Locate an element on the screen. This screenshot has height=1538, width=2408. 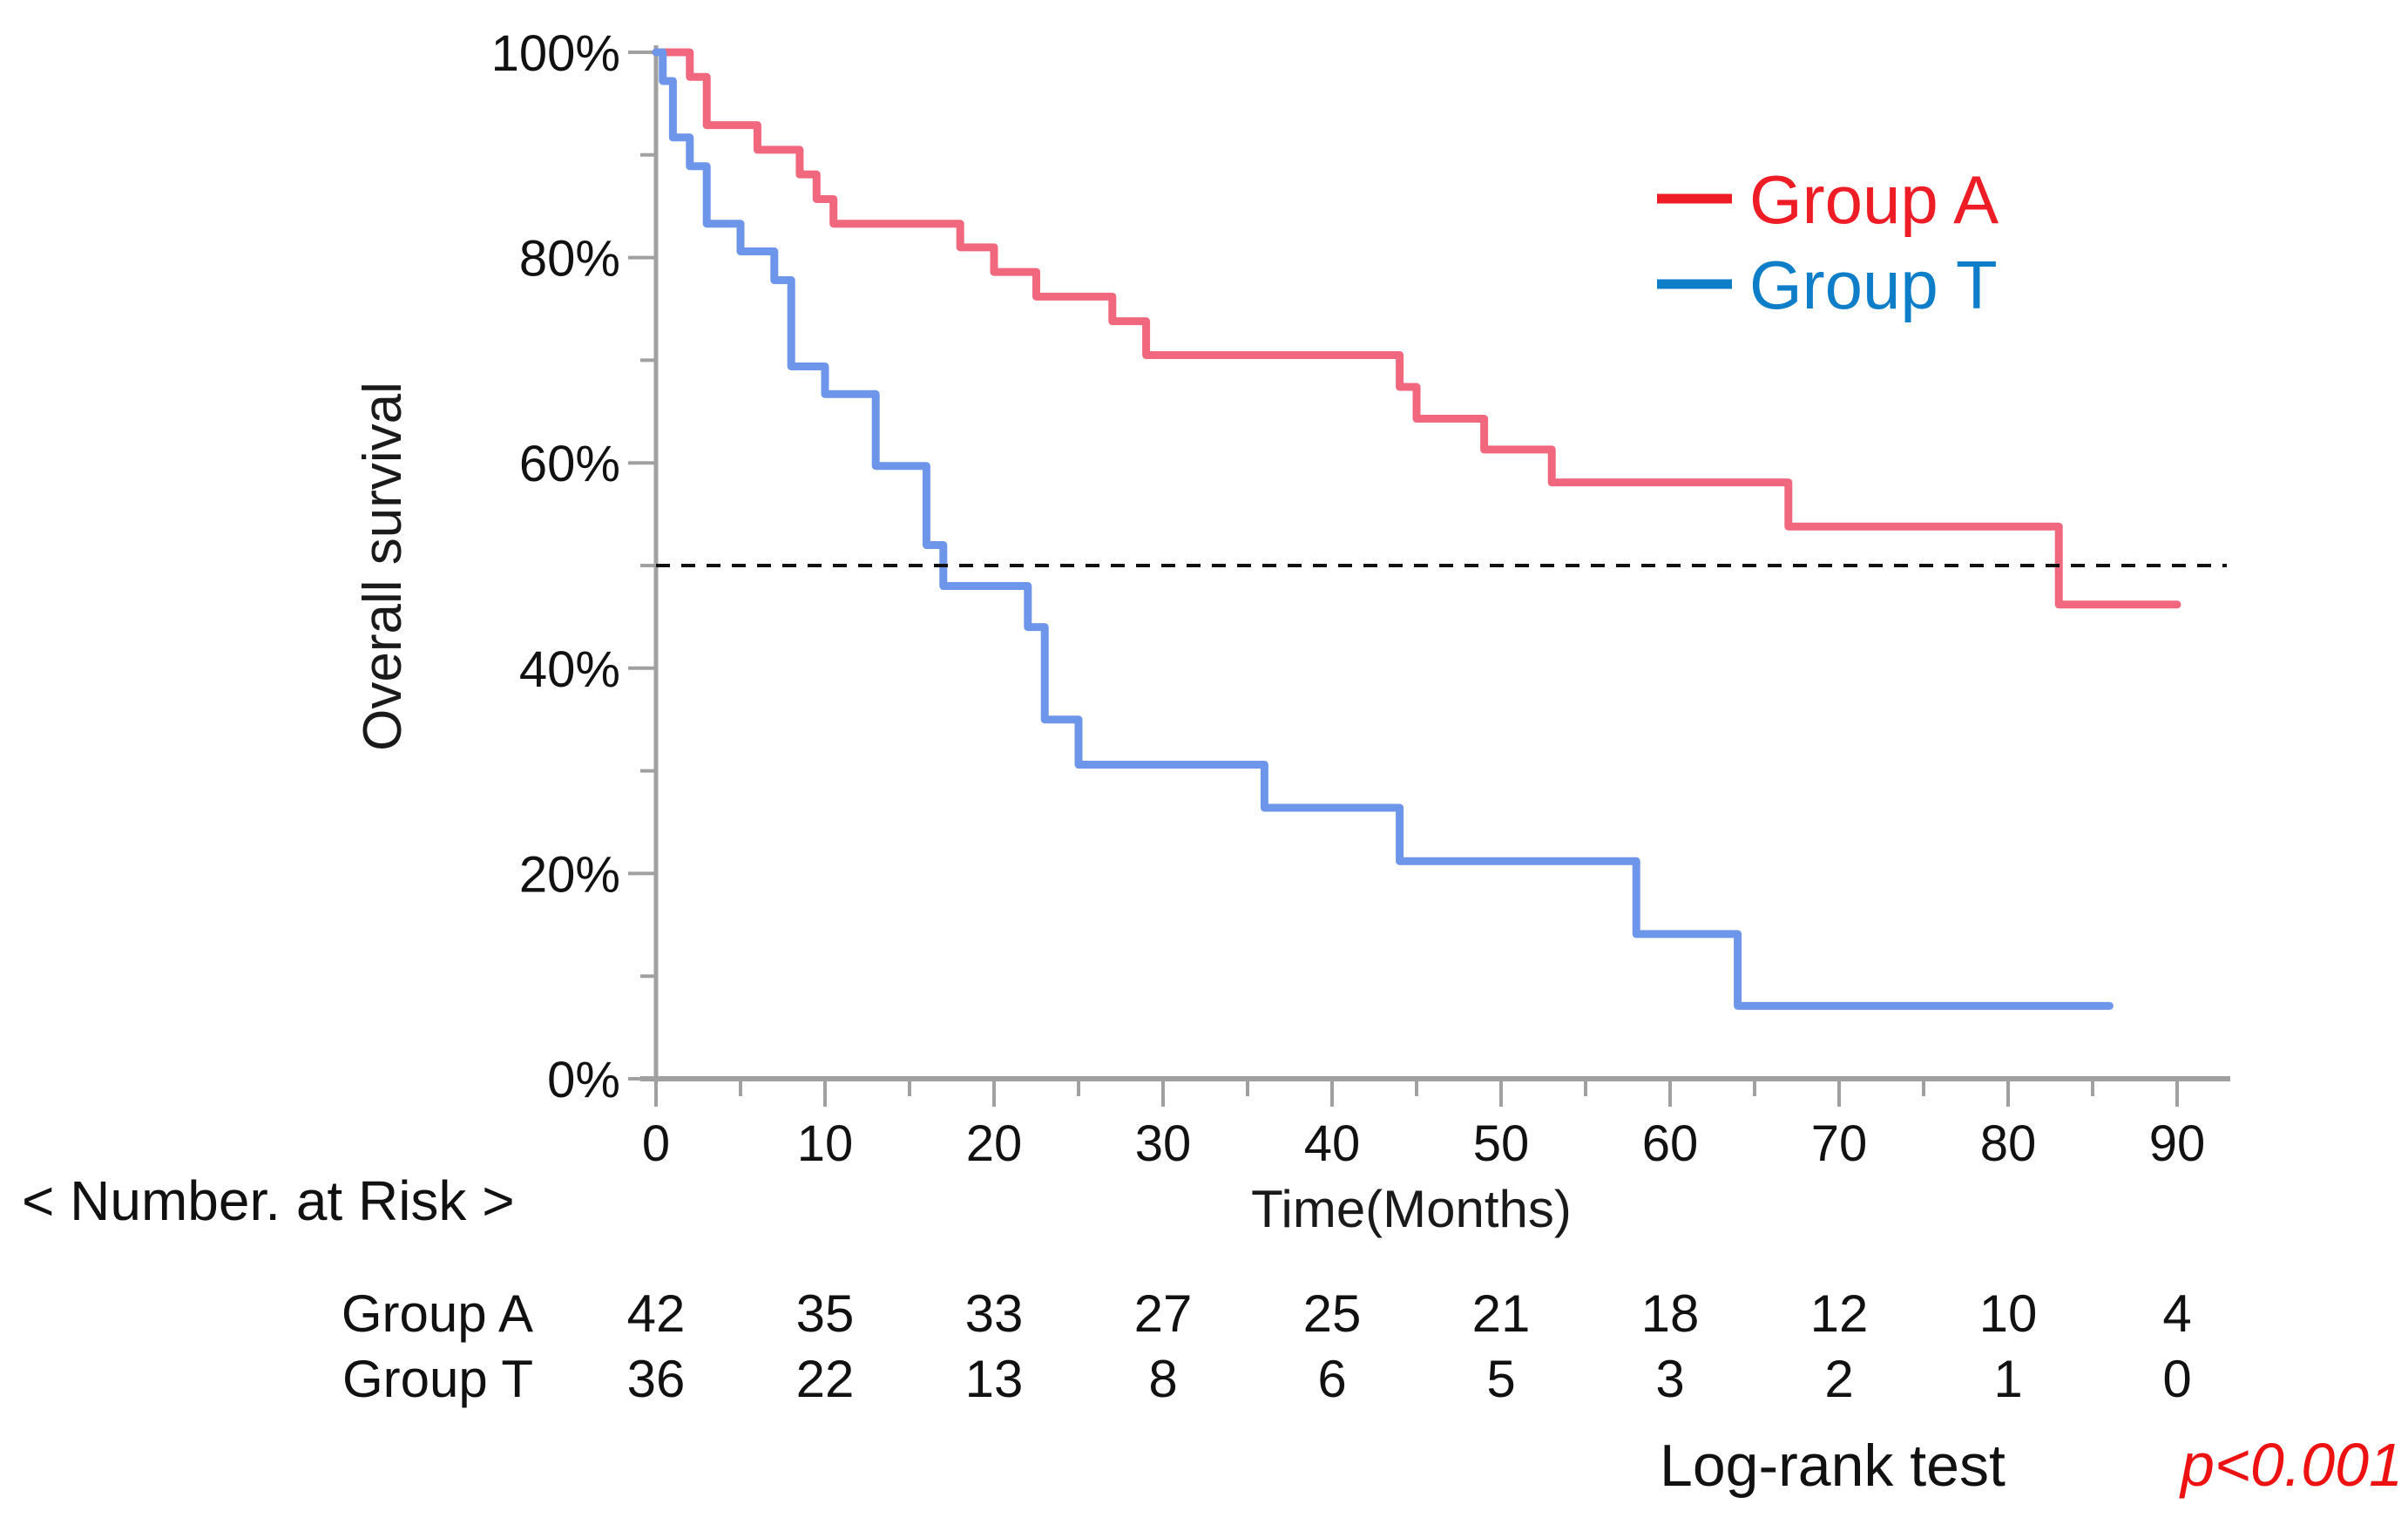
risk-value: 22 is located at coordinates (825, 1379).